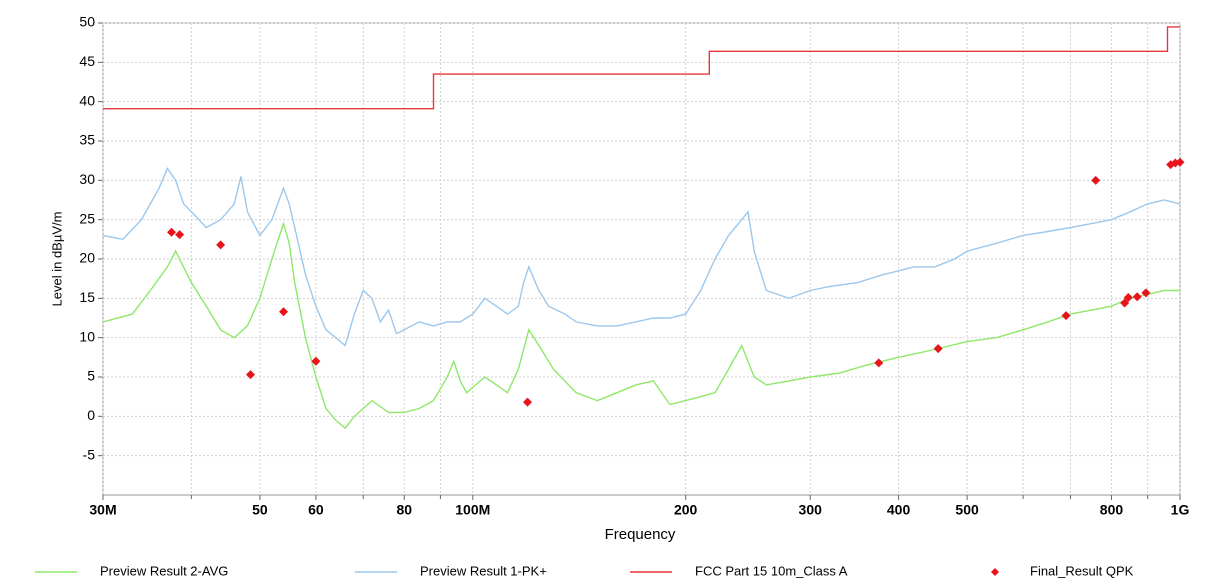 The width and height of the screenshot is (1208, 583). I want to click on y-tick-label: 25, so click(87, 218).